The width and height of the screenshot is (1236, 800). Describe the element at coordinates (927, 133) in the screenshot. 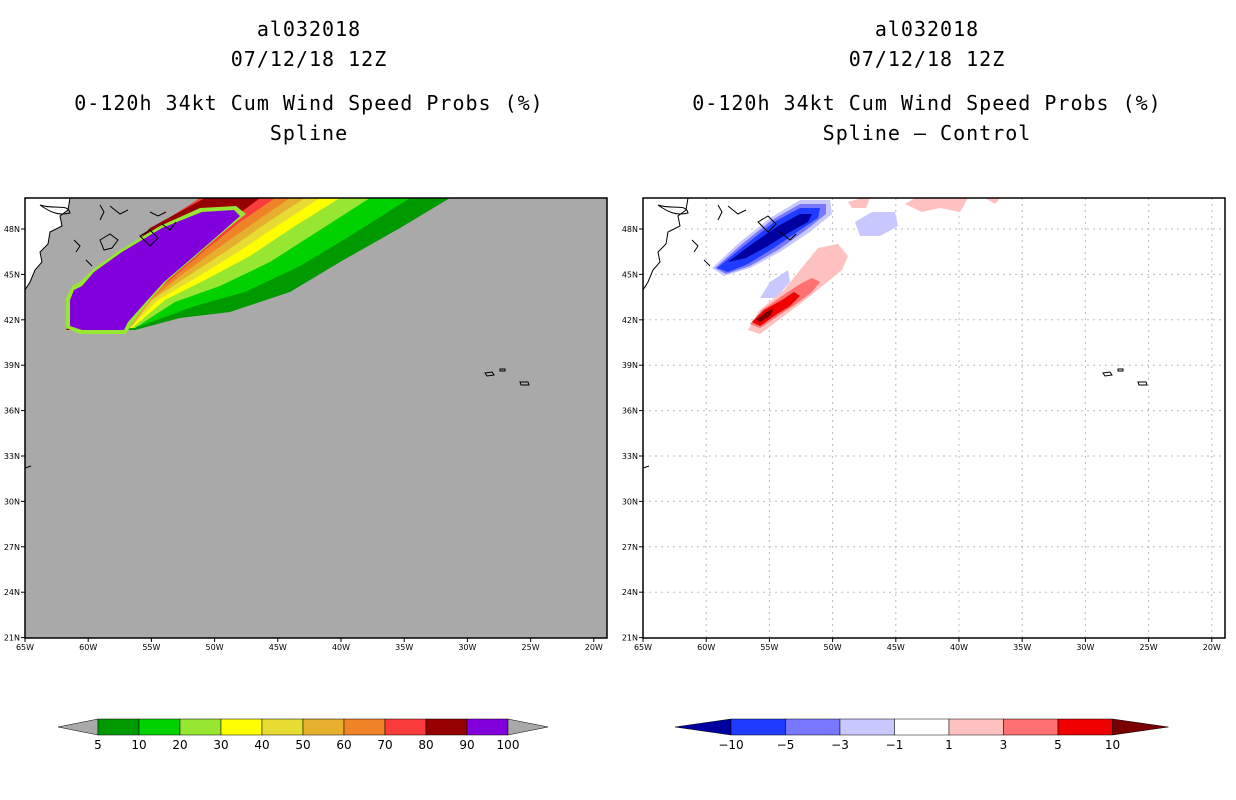

I see `right-model: Spline – Control` at that location.